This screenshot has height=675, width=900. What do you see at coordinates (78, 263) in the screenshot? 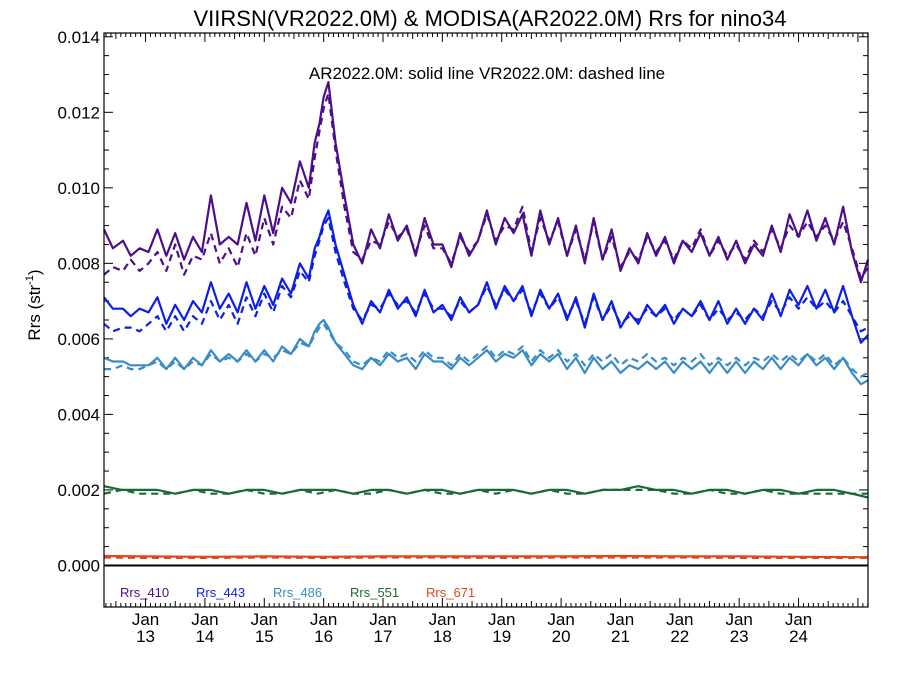
I see `y-tick-label: 0.008` at bounding box center [78, 263].